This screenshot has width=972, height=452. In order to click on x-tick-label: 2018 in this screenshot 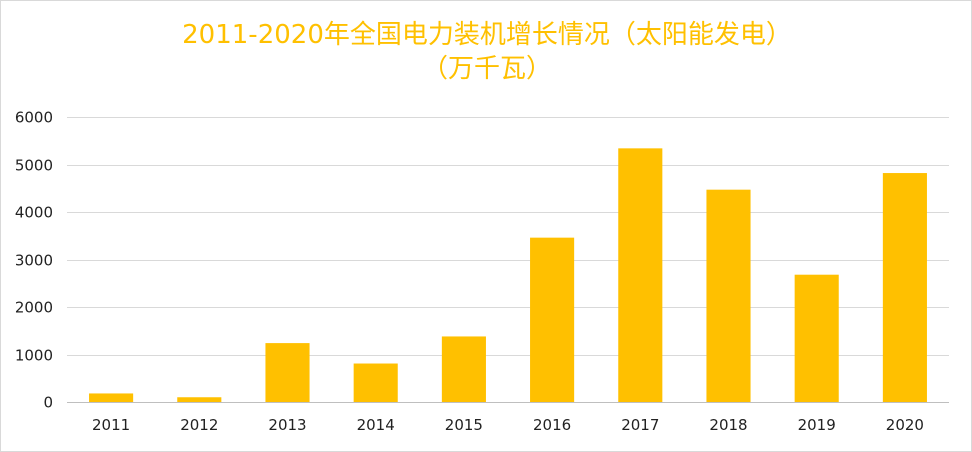, I will do `click(728, 425)`.